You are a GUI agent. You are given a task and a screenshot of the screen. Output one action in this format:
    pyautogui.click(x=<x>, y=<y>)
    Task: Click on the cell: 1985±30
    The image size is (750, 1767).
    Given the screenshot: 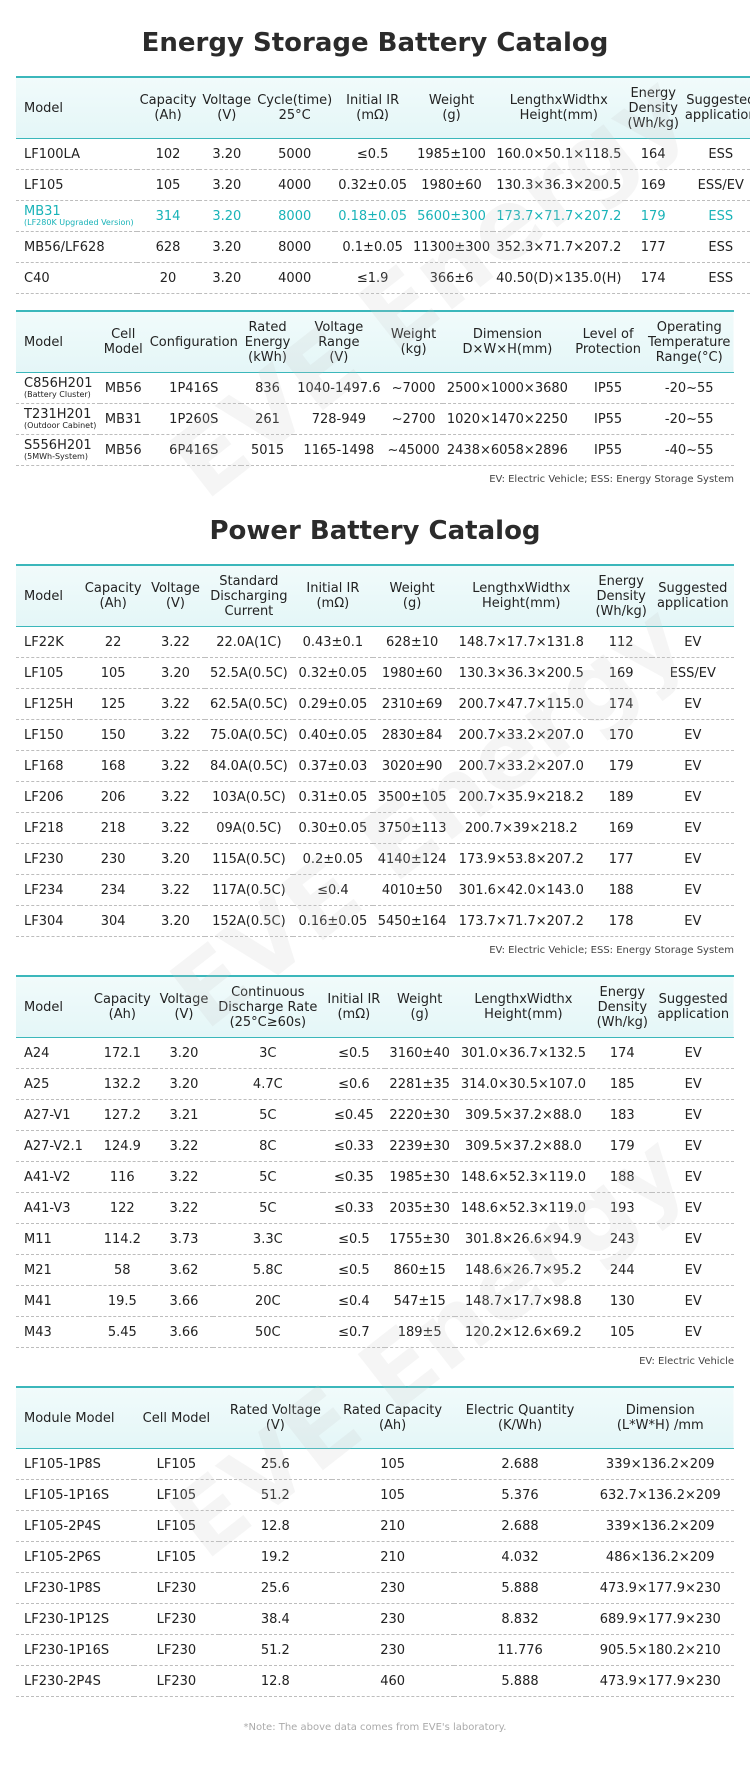 What is the action you would take?
    pyautogui.click(x=419, y=1177)
    